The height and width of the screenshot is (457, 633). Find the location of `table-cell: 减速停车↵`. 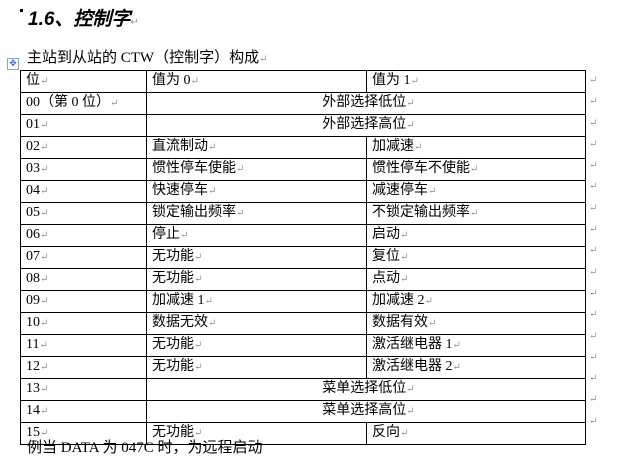

table-cell: 减速停车↵ is located at coordinates (476, 191).